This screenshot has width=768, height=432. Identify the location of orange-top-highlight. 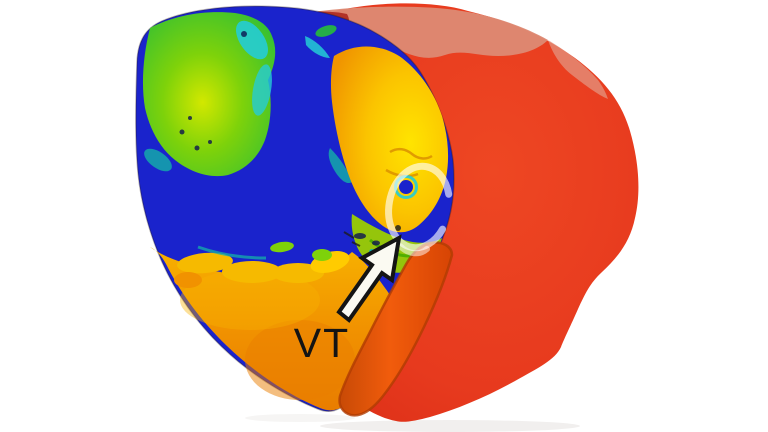
(250, 300).